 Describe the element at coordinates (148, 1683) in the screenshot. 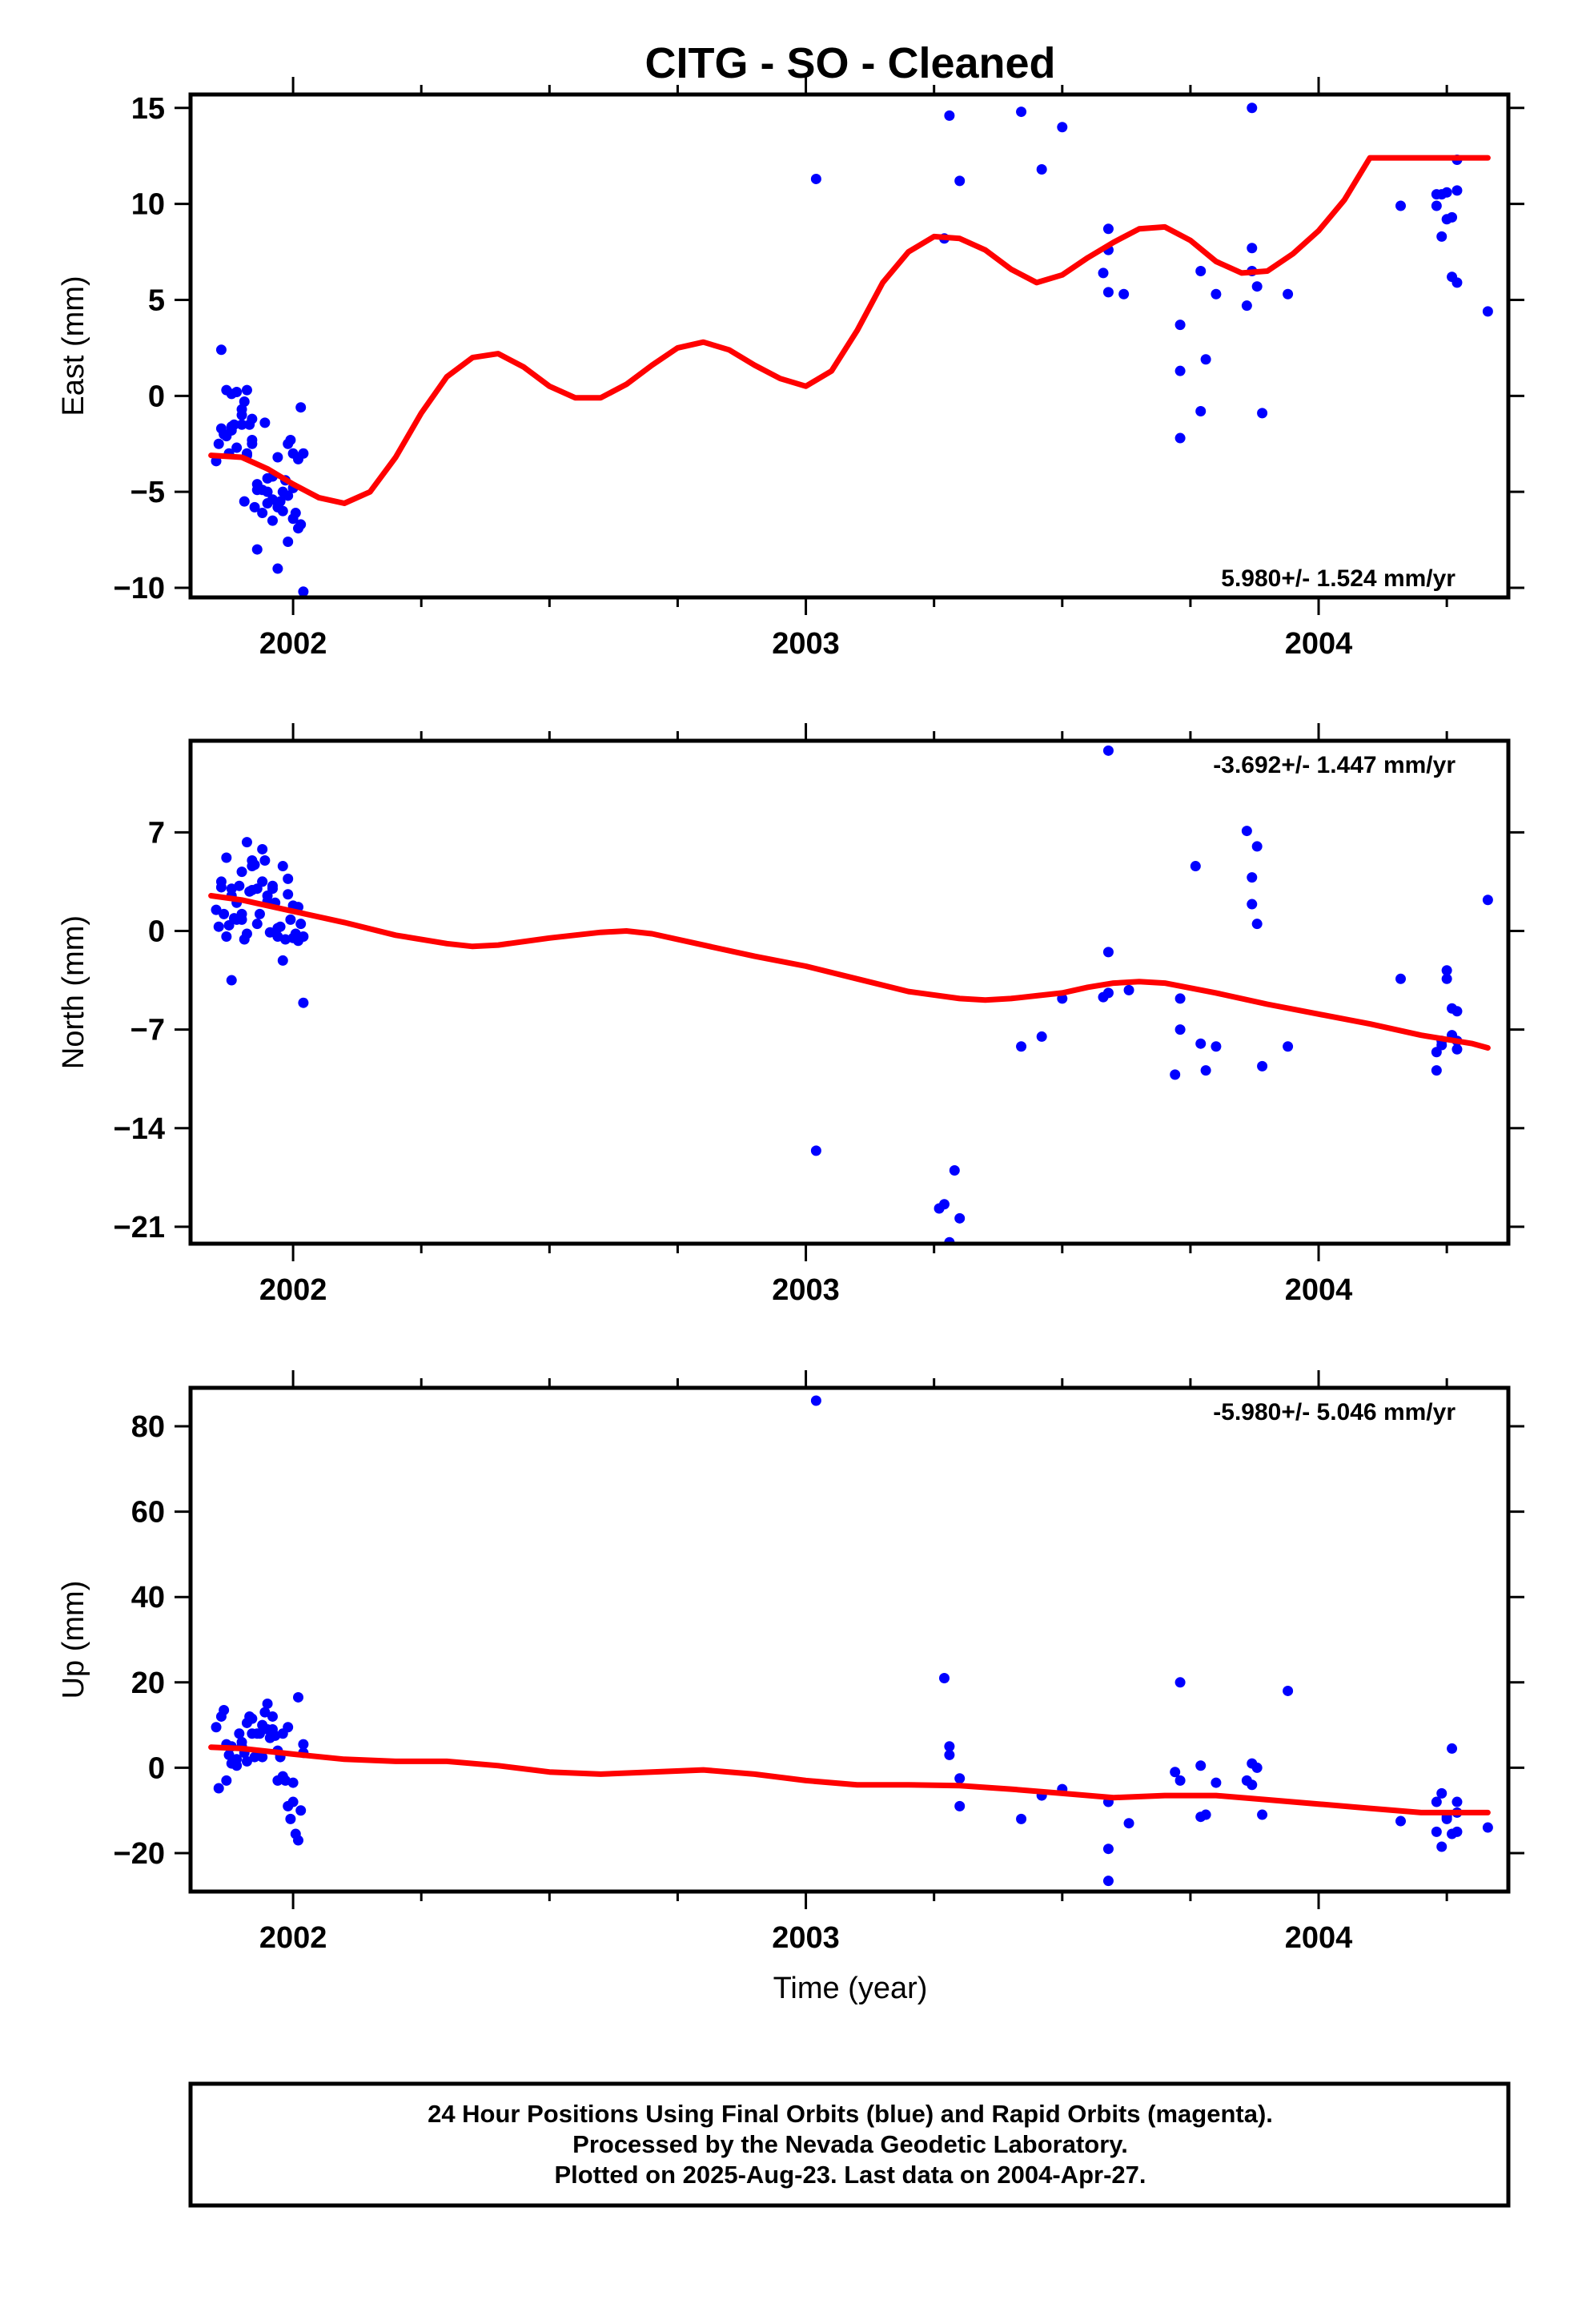

I see `up-y-tick-label: 20` at that location.